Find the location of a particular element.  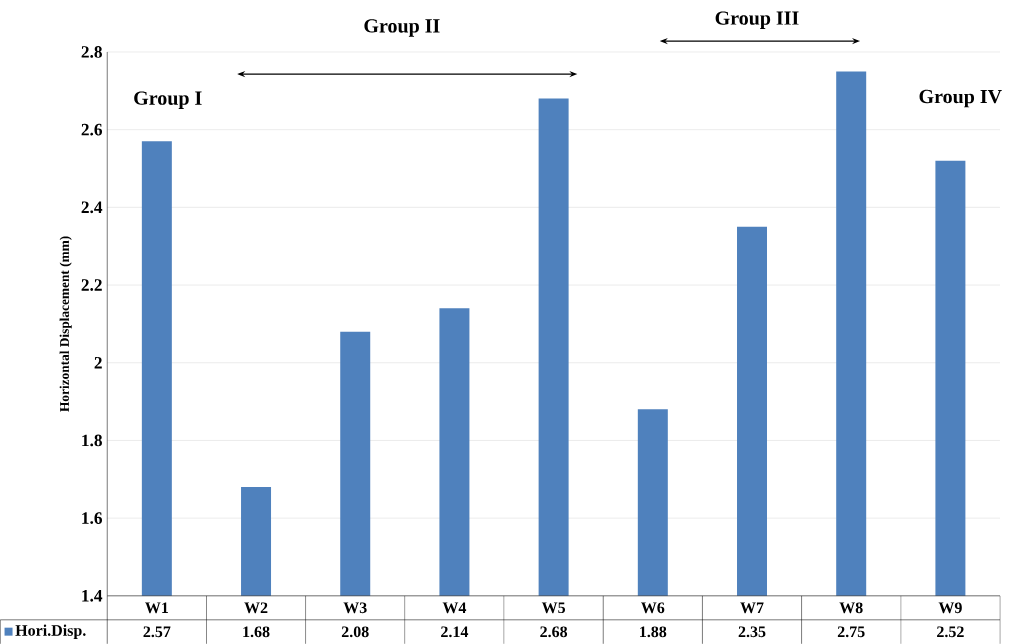

x-tick-label: W7 is located at coordinates (752, 608).